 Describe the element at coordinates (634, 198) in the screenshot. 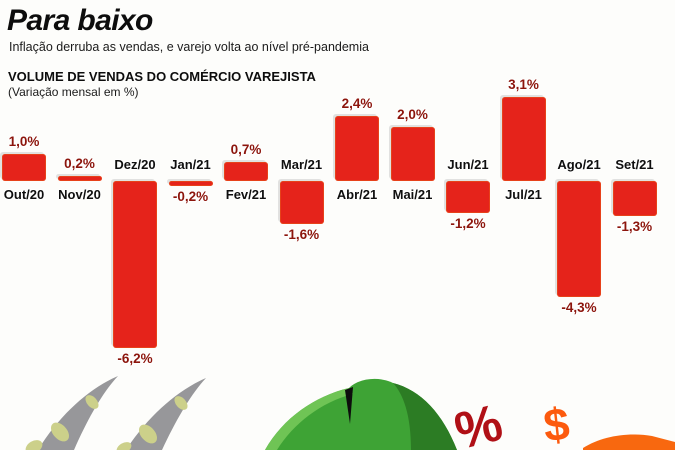

I see `bar-Set/21` at that location.